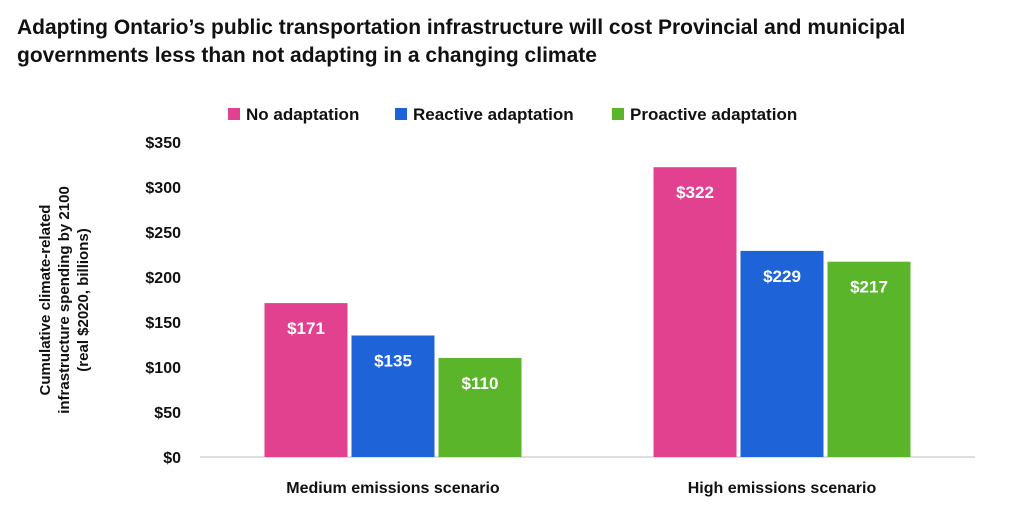  What do you see at coordinates (713, 114) in the screenshot?
I see `legend-label: Proactive adaptation` at bounding box center [713, 114].